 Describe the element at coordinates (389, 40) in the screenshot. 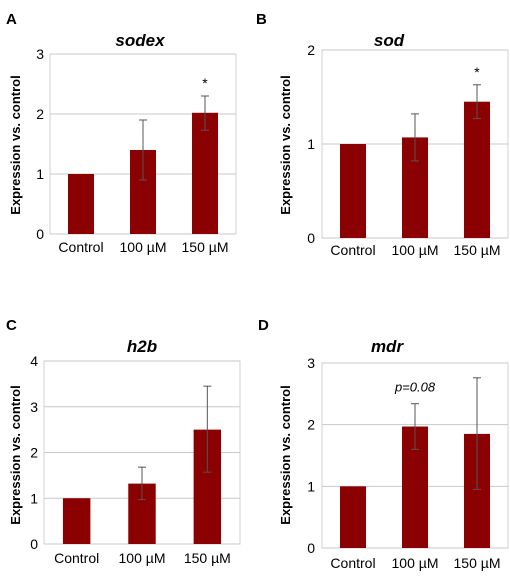

I see `chart-title: sod` at that location.